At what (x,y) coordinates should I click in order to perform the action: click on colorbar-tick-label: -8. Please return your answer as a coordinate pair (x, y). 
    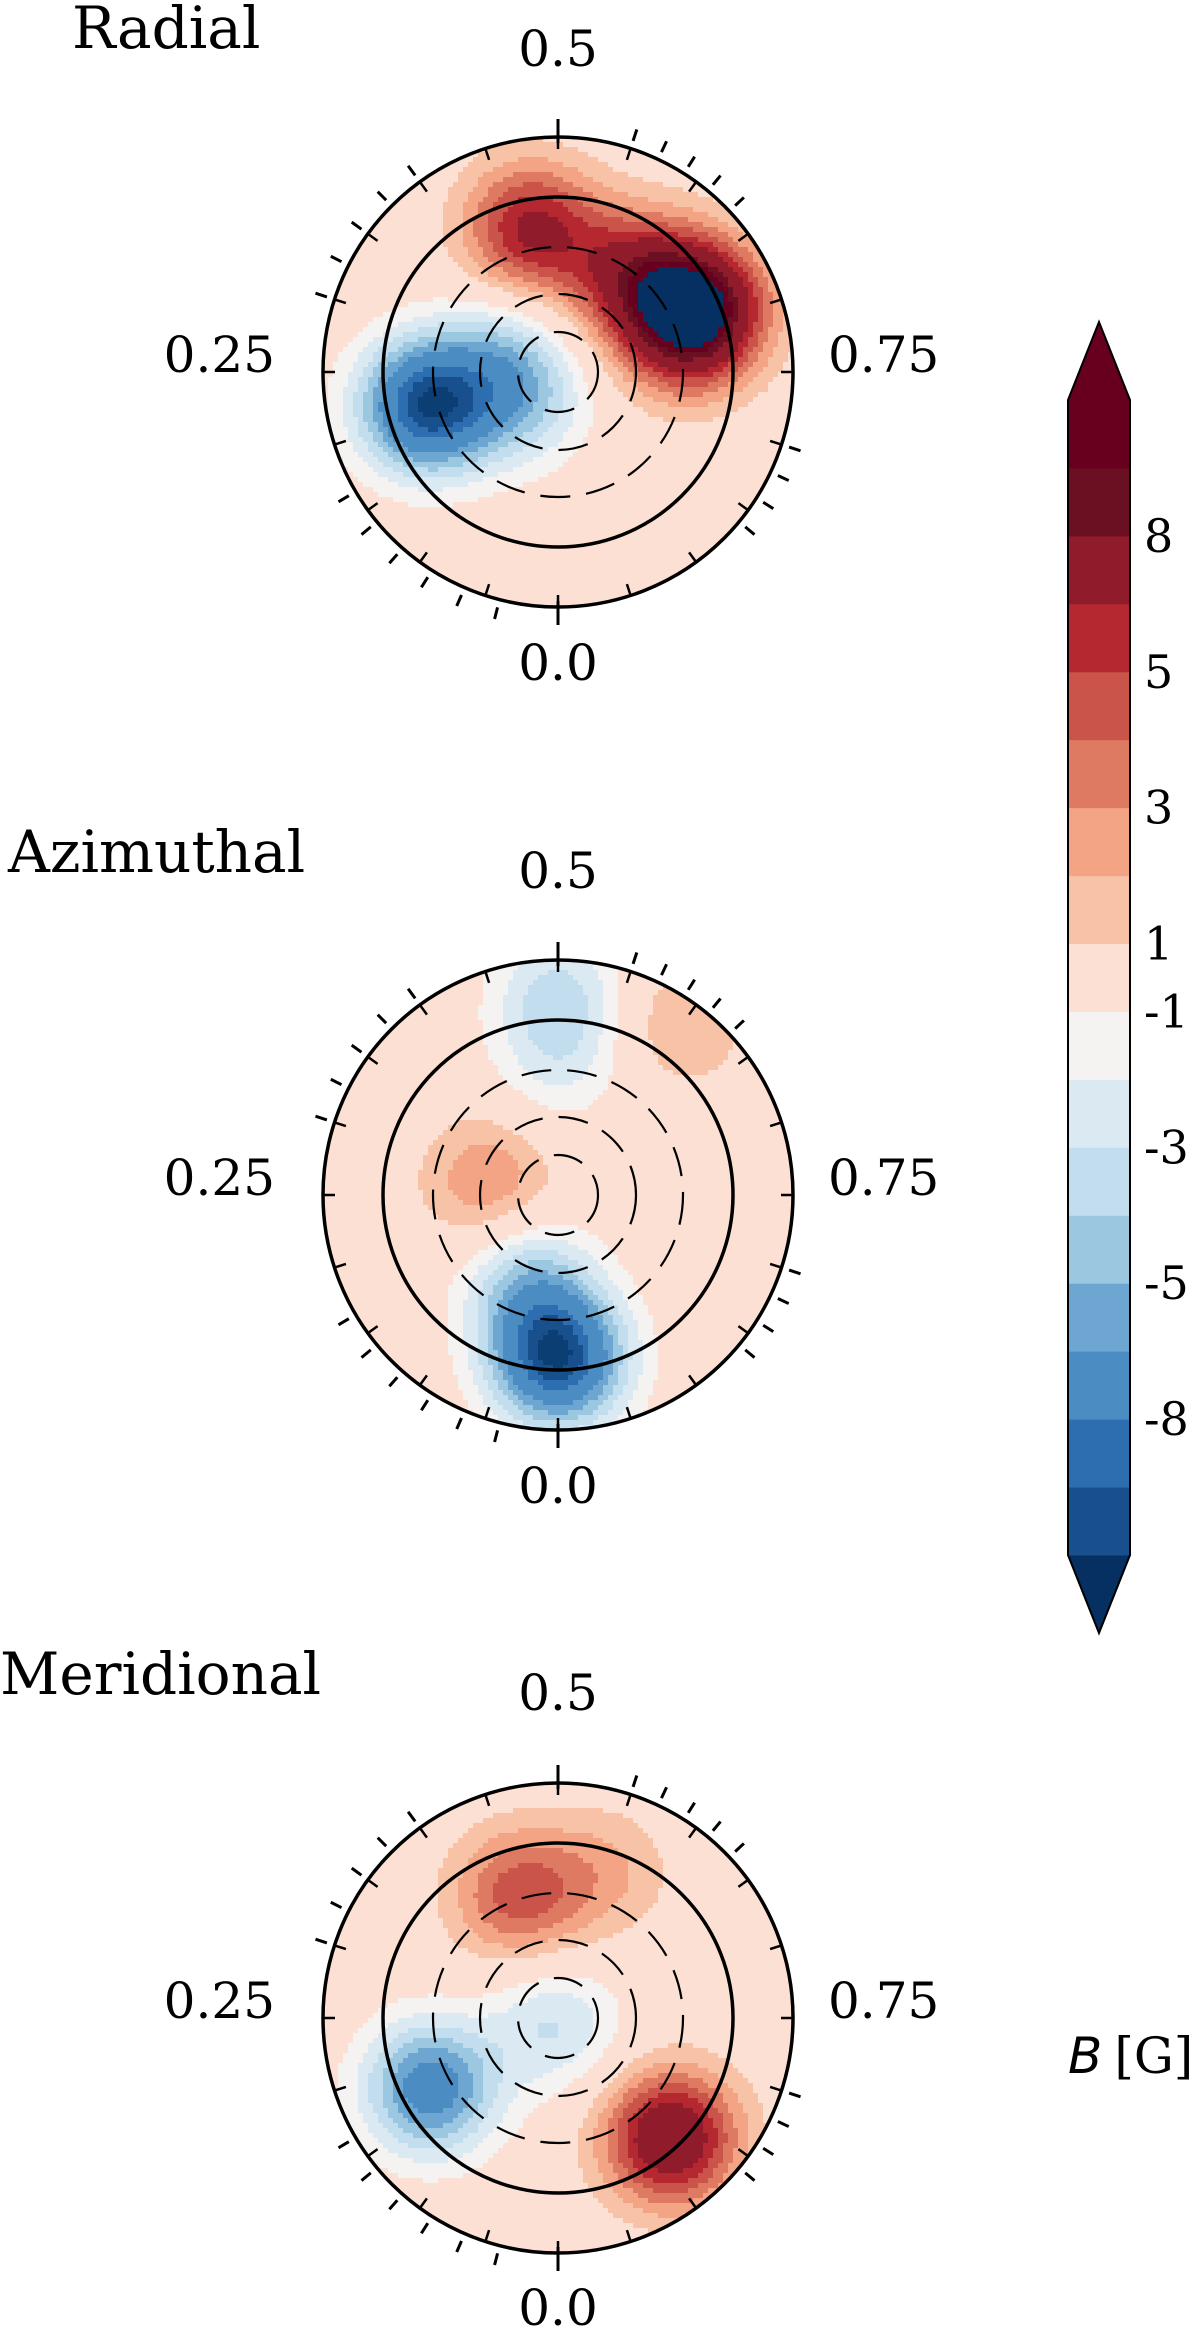
    Looking at the image, I should click on (1166, 1419).